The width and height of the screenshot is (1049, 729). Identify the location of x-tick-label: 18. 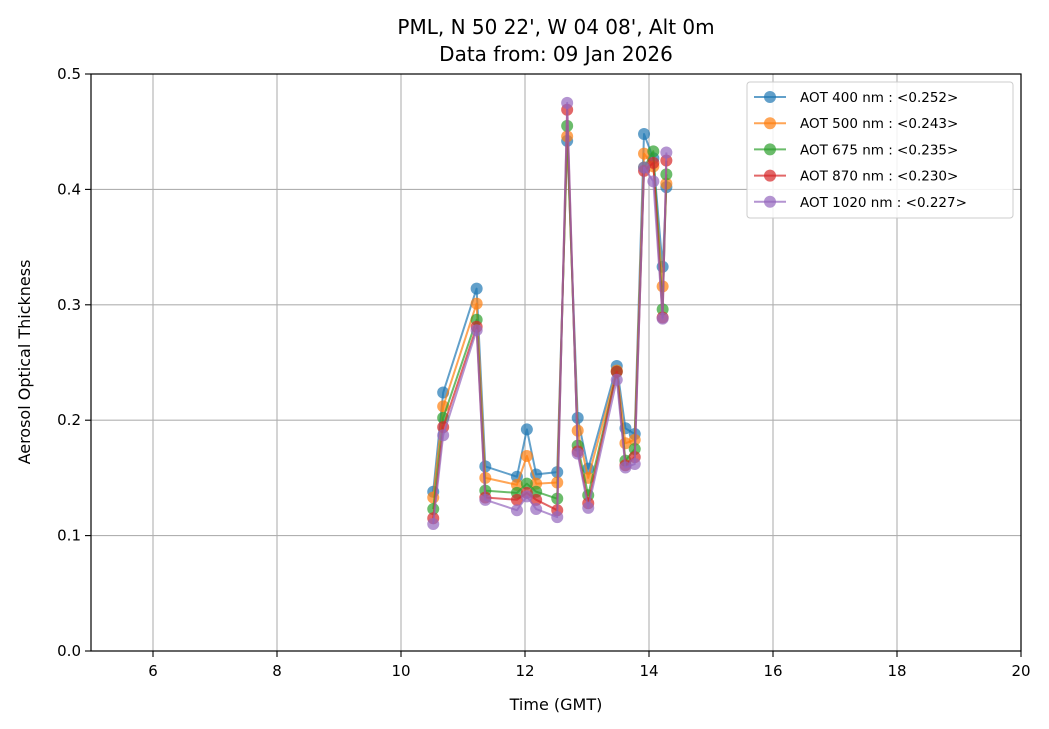
(896, 671).